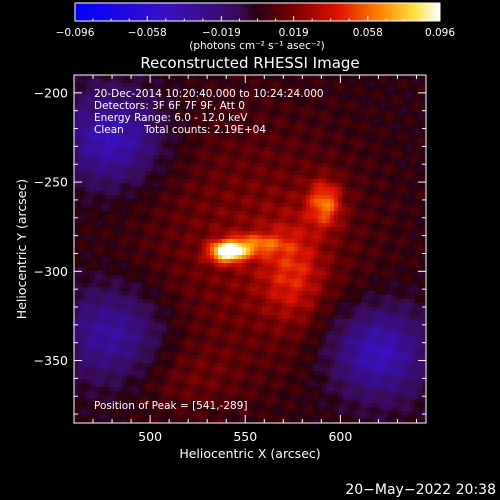 The height and width of the screenshot is (500, 500). I want to click on y-tick-label: −350, so click(51, 360).